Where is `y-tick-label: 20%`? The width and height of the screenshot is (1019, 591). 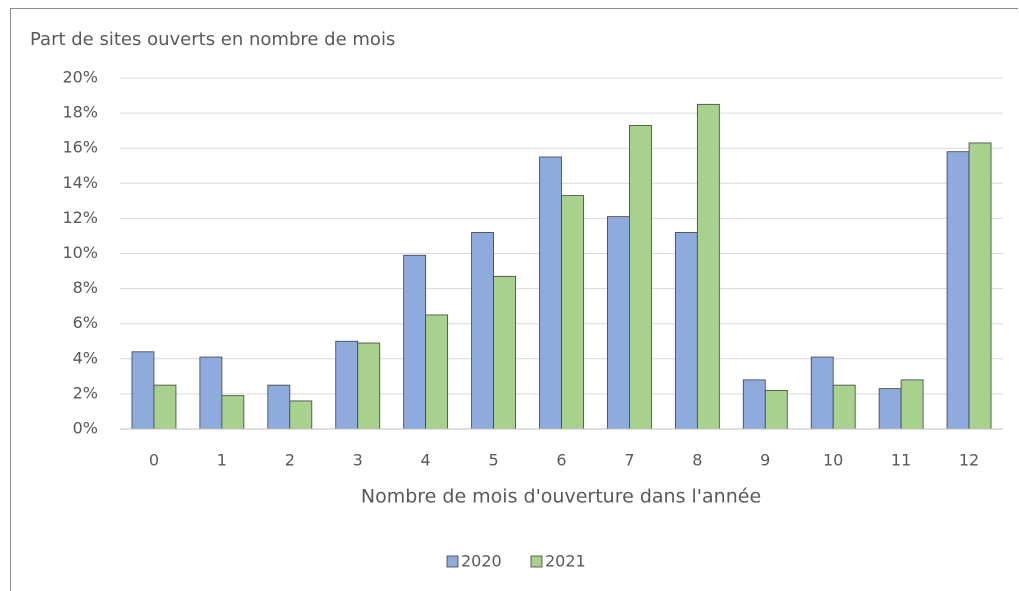 y-tick-label: 20% is located at coordinates (80, 77).